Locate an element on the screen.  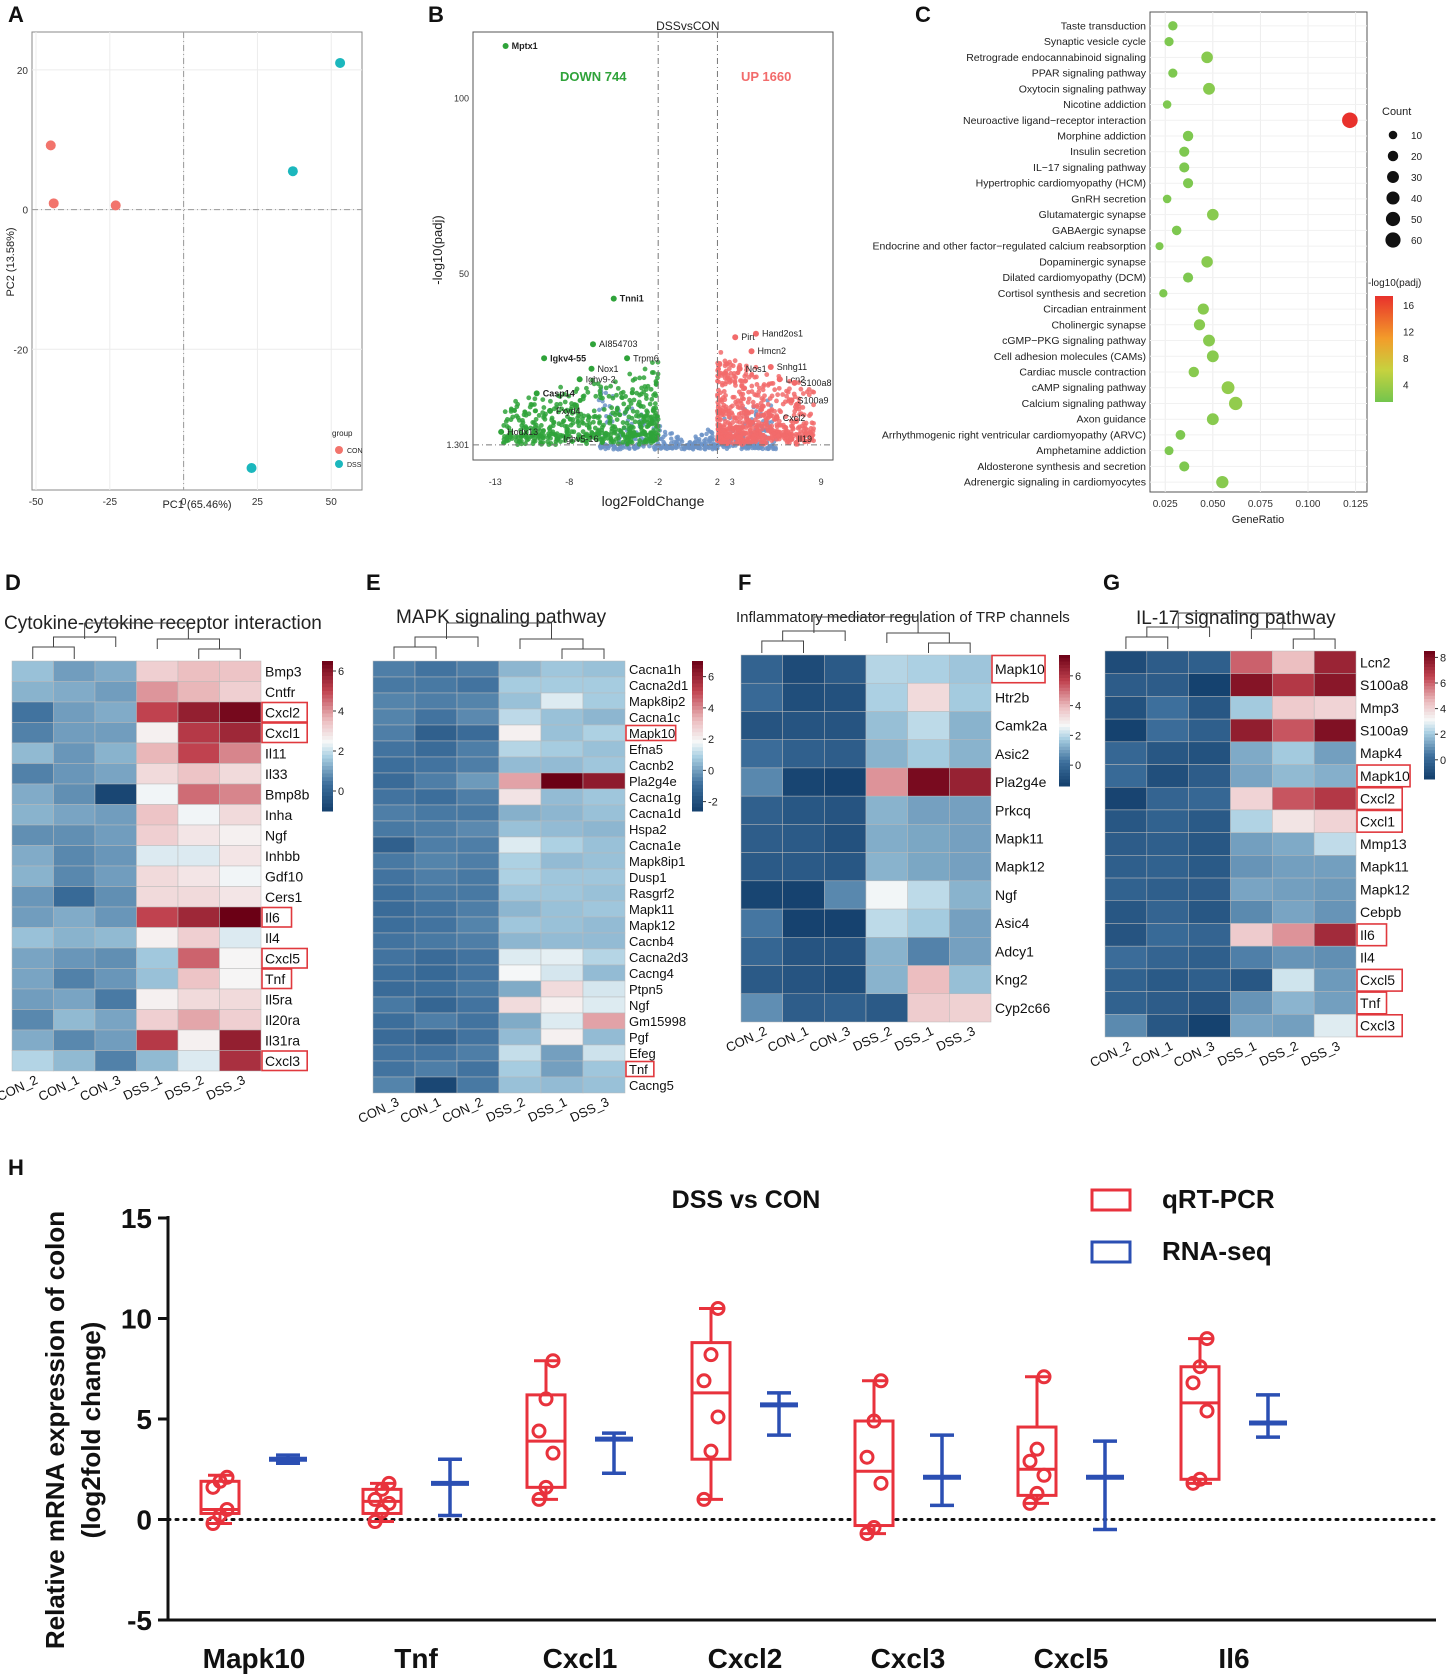
boxplot-ytick: 5 is located at coordinates (144, 1419).